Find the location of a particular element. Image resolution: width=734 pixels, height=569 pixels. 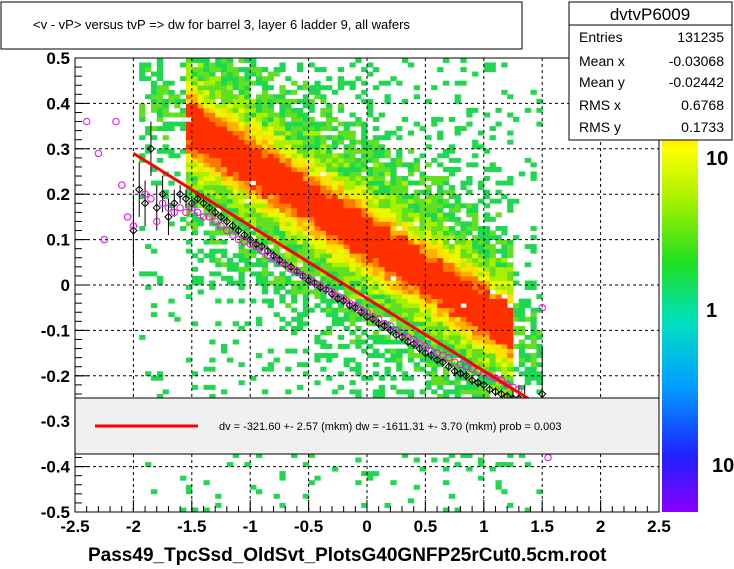

y-tick-label: 0 is located at coordinates (65, 285).